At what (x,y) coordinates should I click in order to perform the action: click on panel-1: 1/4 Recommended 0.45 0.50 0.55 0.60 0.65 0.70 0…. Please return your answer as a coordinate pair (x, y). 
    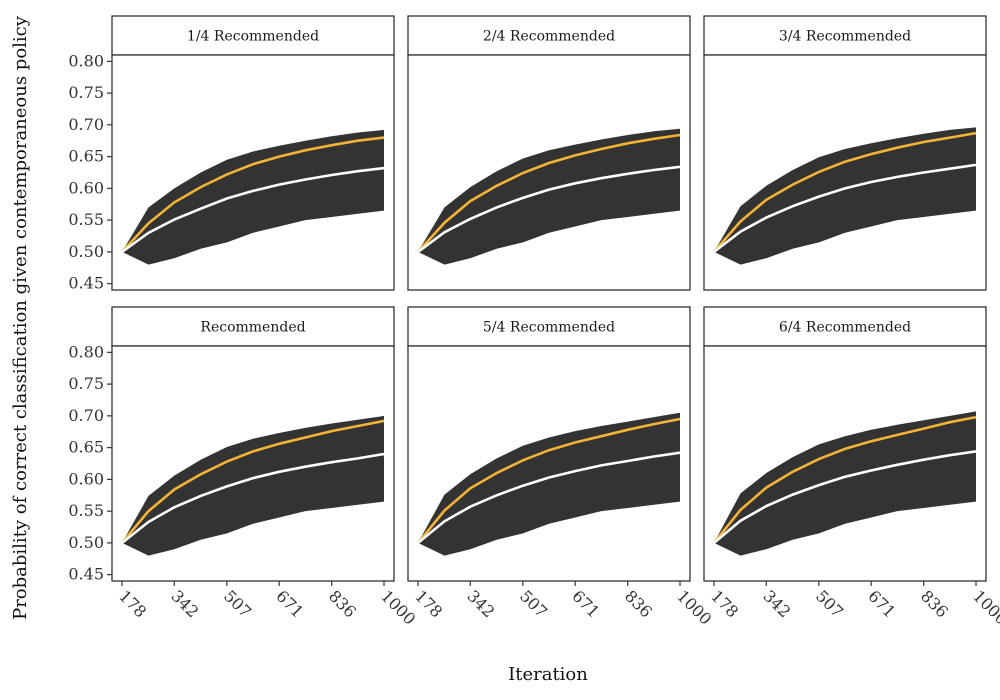
    Looking at the image, I should click on (231, 154).